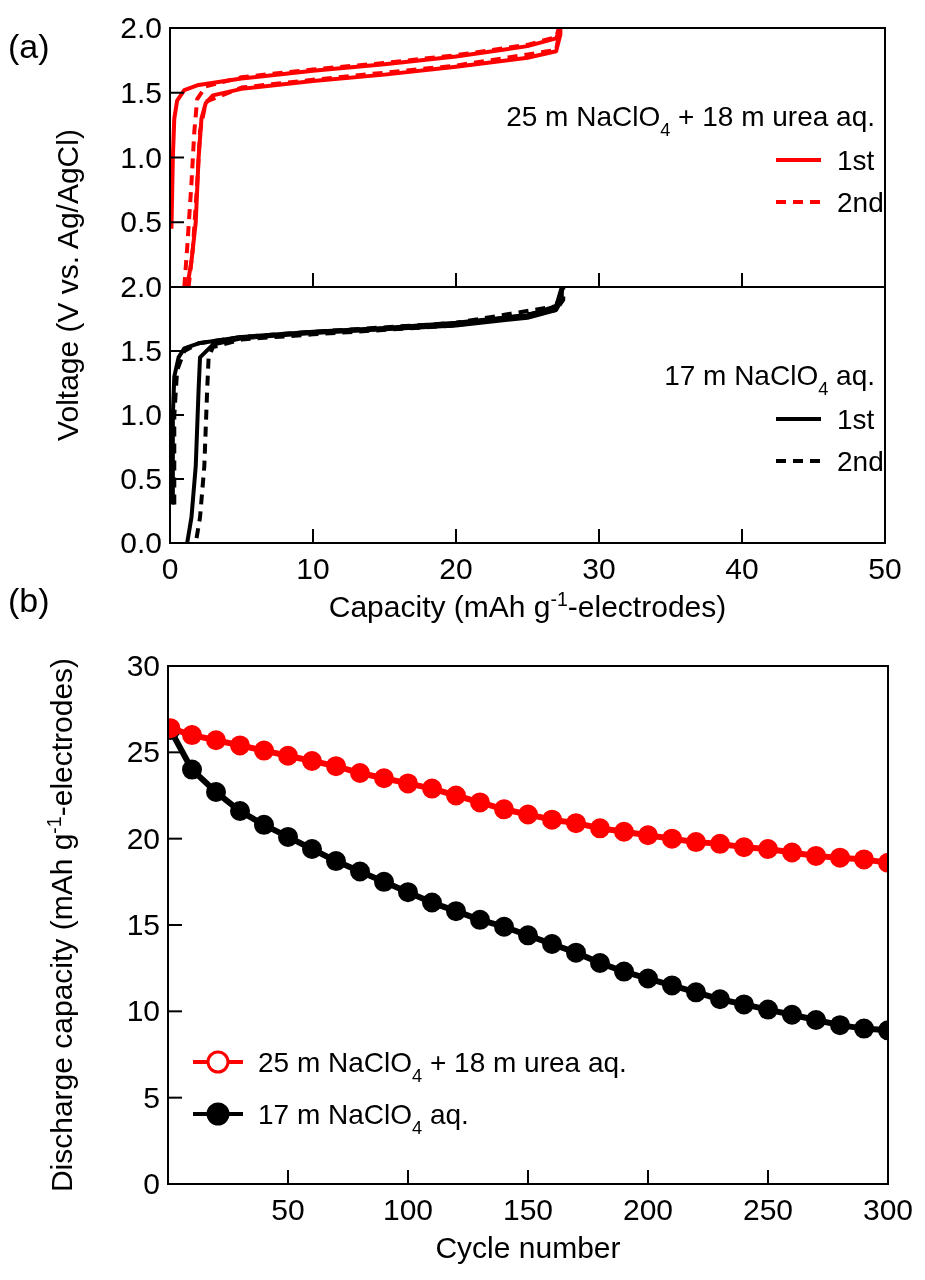 The height and width of the screenshot is (1280, 925). What do you see at coordinates (143, 665) in the screenshot?
I see `y-tick-label: 30` at bounding box center [143, 665].